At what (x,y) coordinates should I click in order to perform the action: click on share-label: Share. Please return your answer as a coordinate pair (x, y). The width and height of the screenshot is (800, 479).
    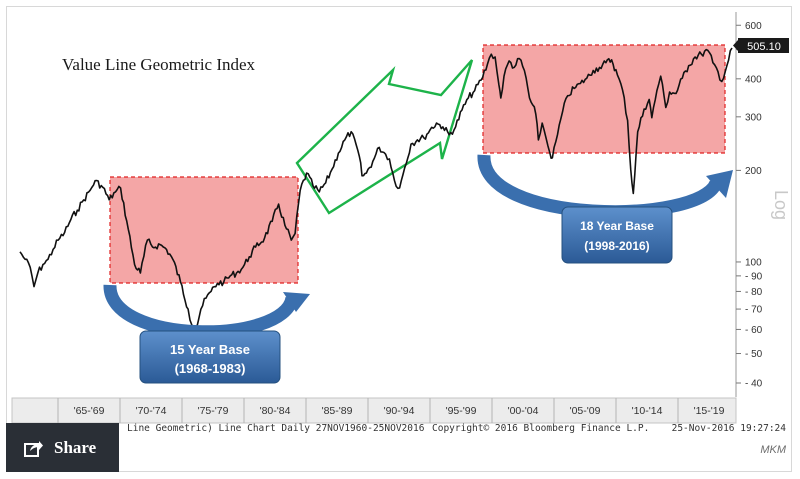
    Looking at the image, I should click on (75, 447).